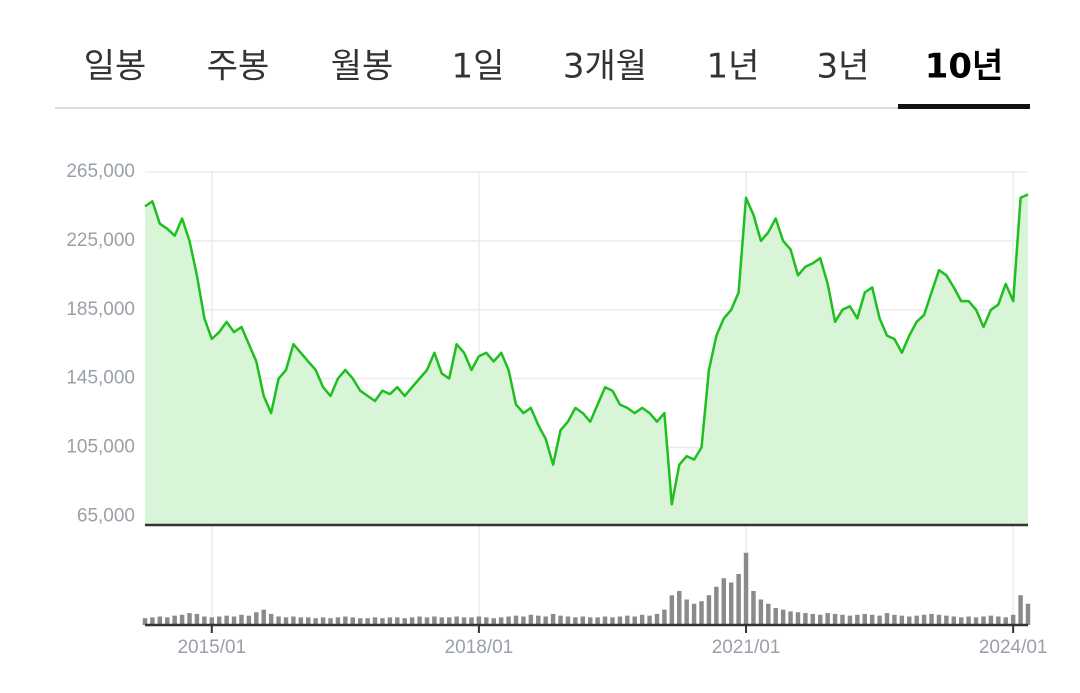 Image resolution: width=1080 pixels, height=693 pixels. Describe the element at coordinates (100, 378) in the screenshot. I see `y-tick-label: 145,000` at that location.